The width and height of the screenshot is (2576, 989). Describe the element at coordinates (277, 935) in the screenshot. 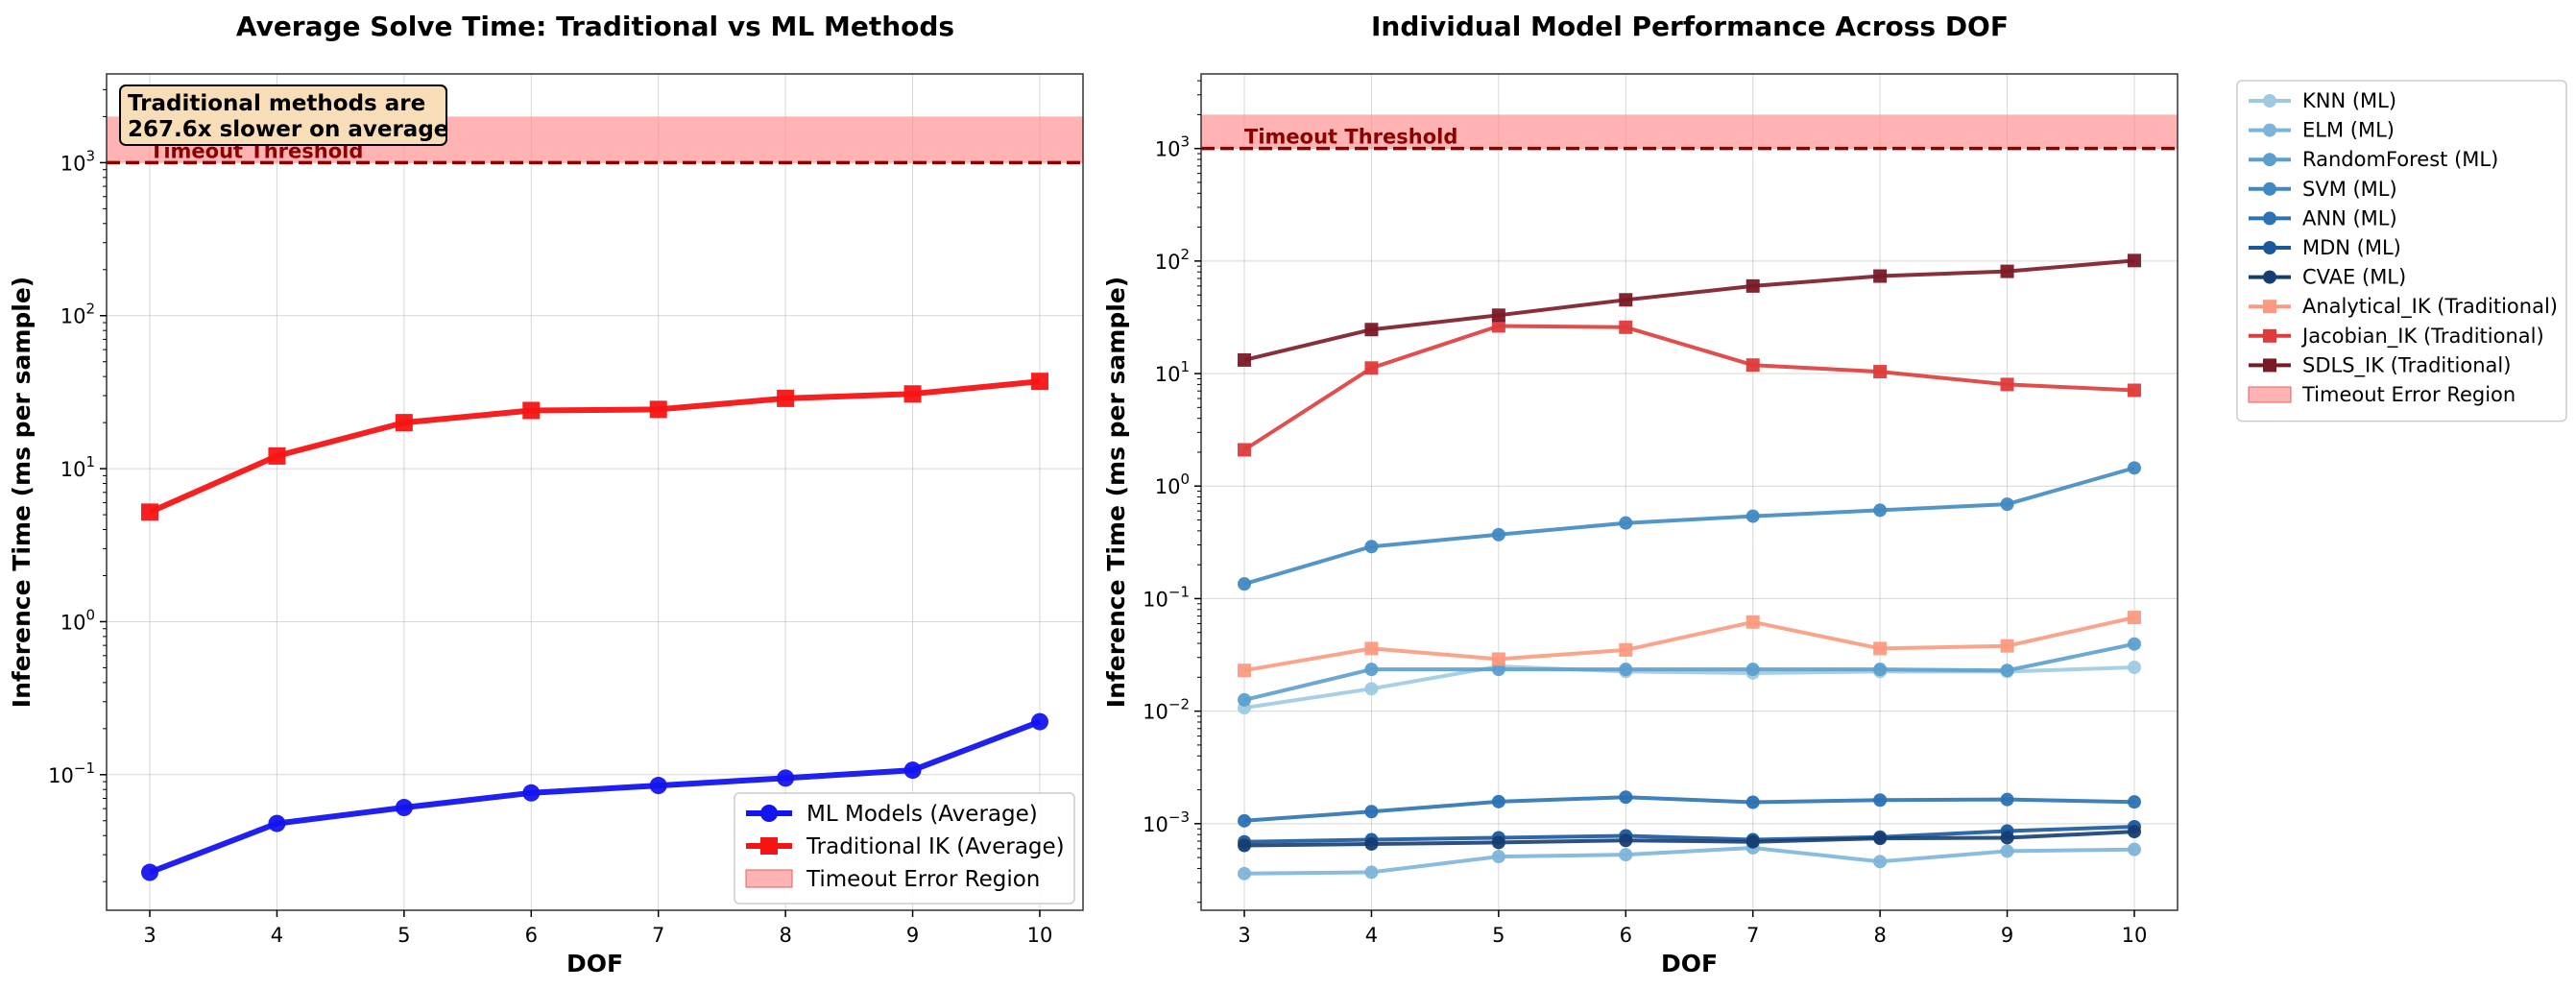

I see `x-tick-label: 4` at that location.